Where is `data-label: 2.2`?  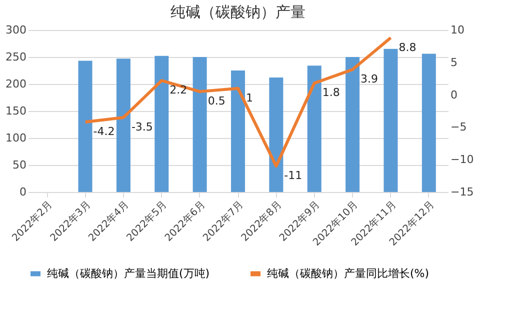
data-label: 2.2 is located at coordinates (179, 90).